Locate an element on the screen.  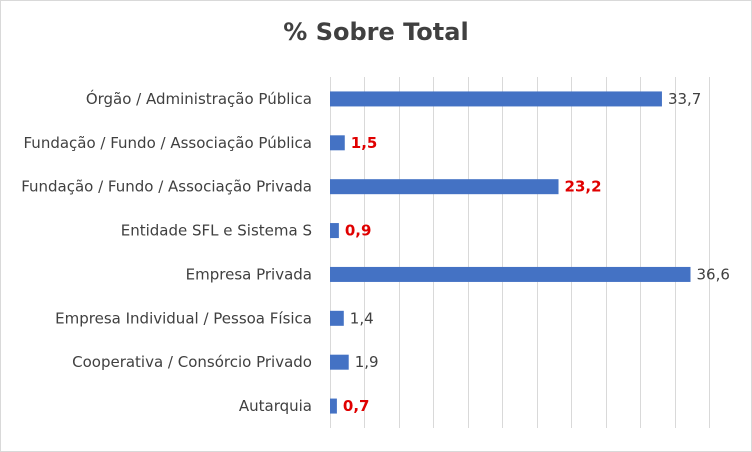
data-label: 36,6 is located at coordinates (713, 274).